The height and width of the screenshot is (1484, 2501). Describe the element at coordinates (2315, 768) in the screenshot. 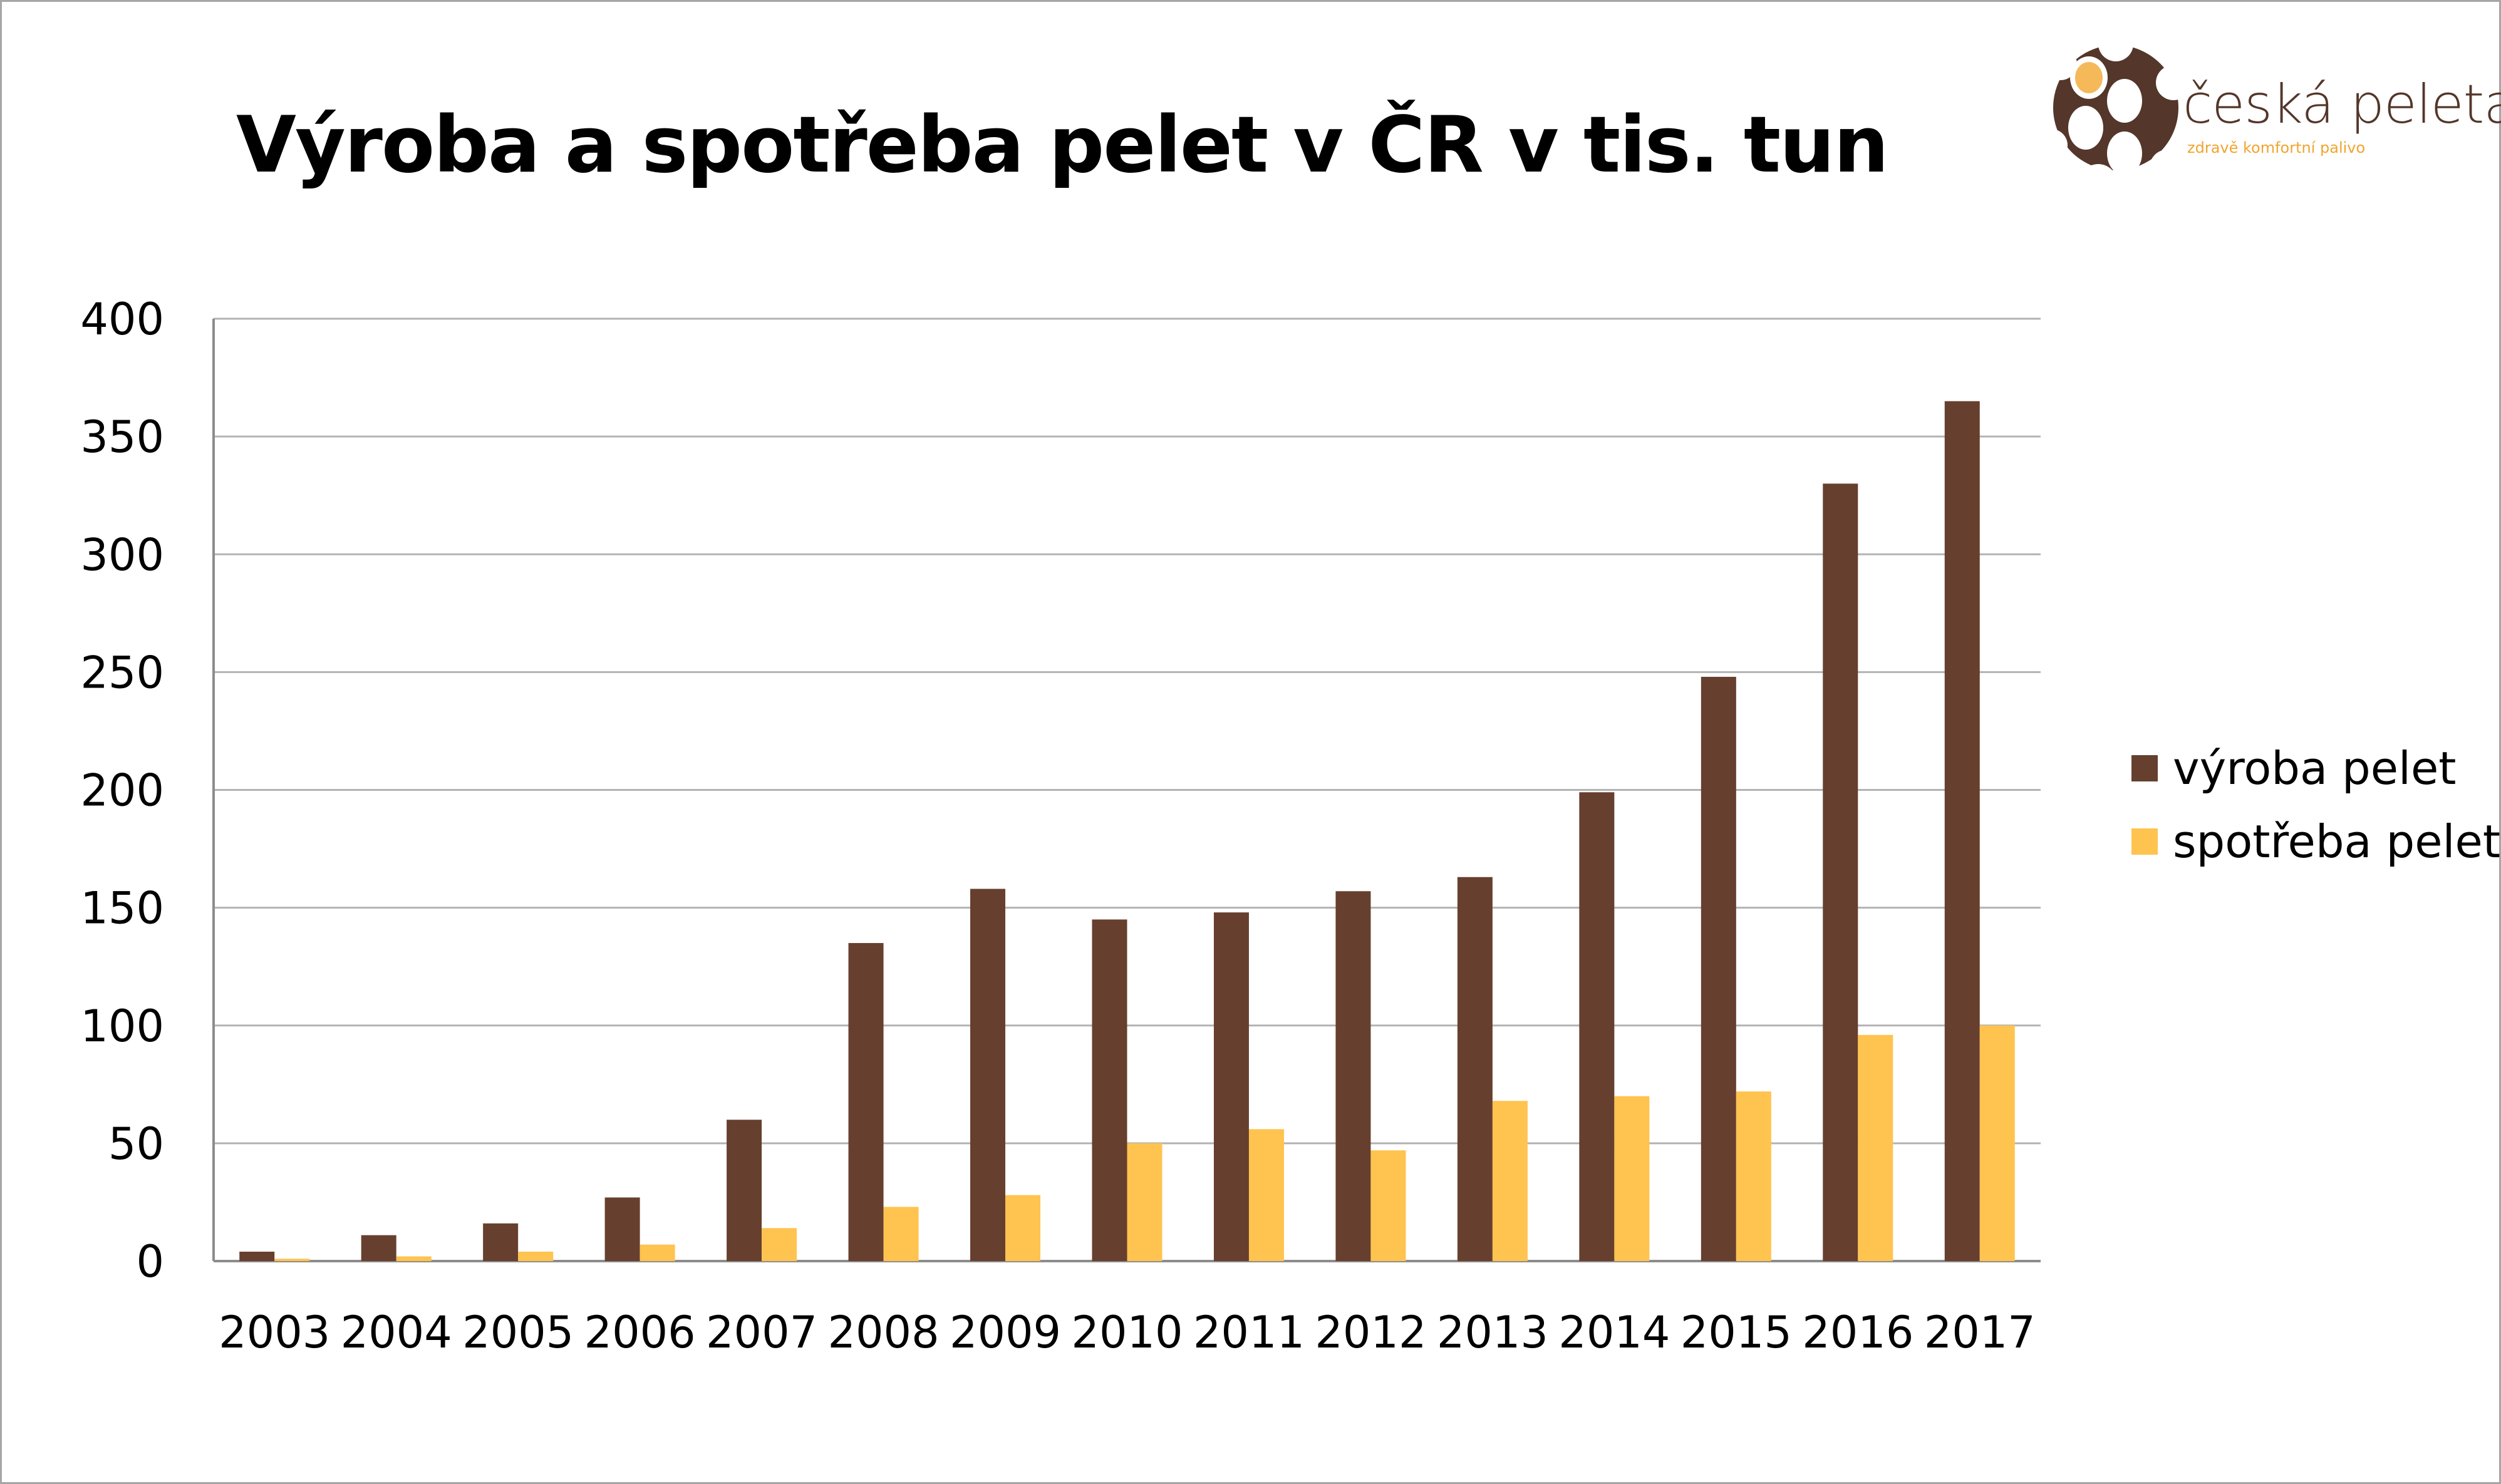

I see `legend-label: výroba pelet` at that location.